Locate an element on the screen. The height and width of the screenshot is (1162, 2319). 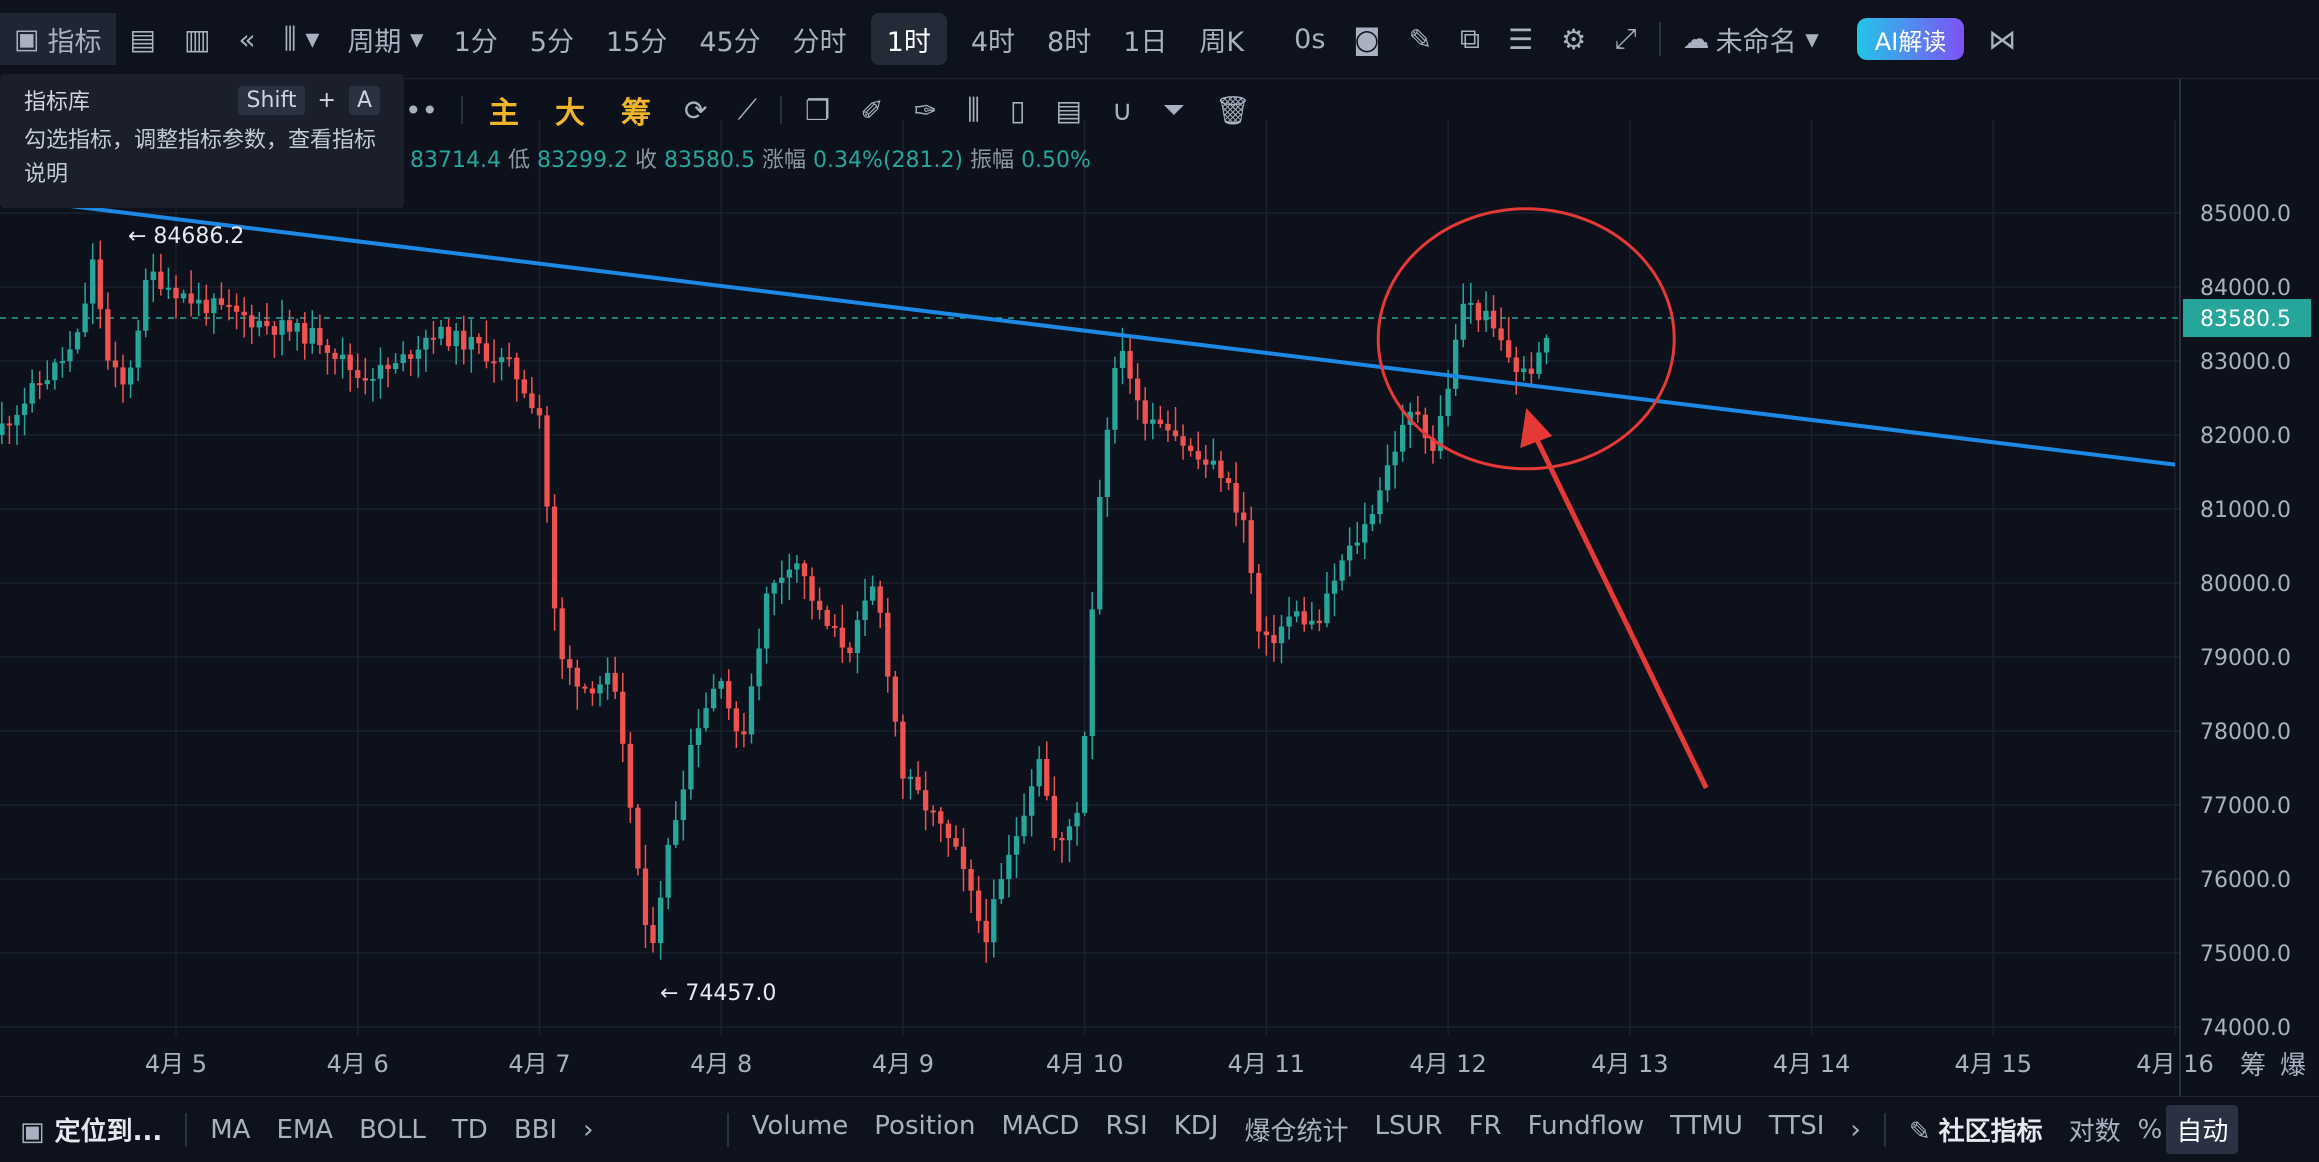
candle-type-icon: ⫼ ▾ is located at coordinates (301, 38).